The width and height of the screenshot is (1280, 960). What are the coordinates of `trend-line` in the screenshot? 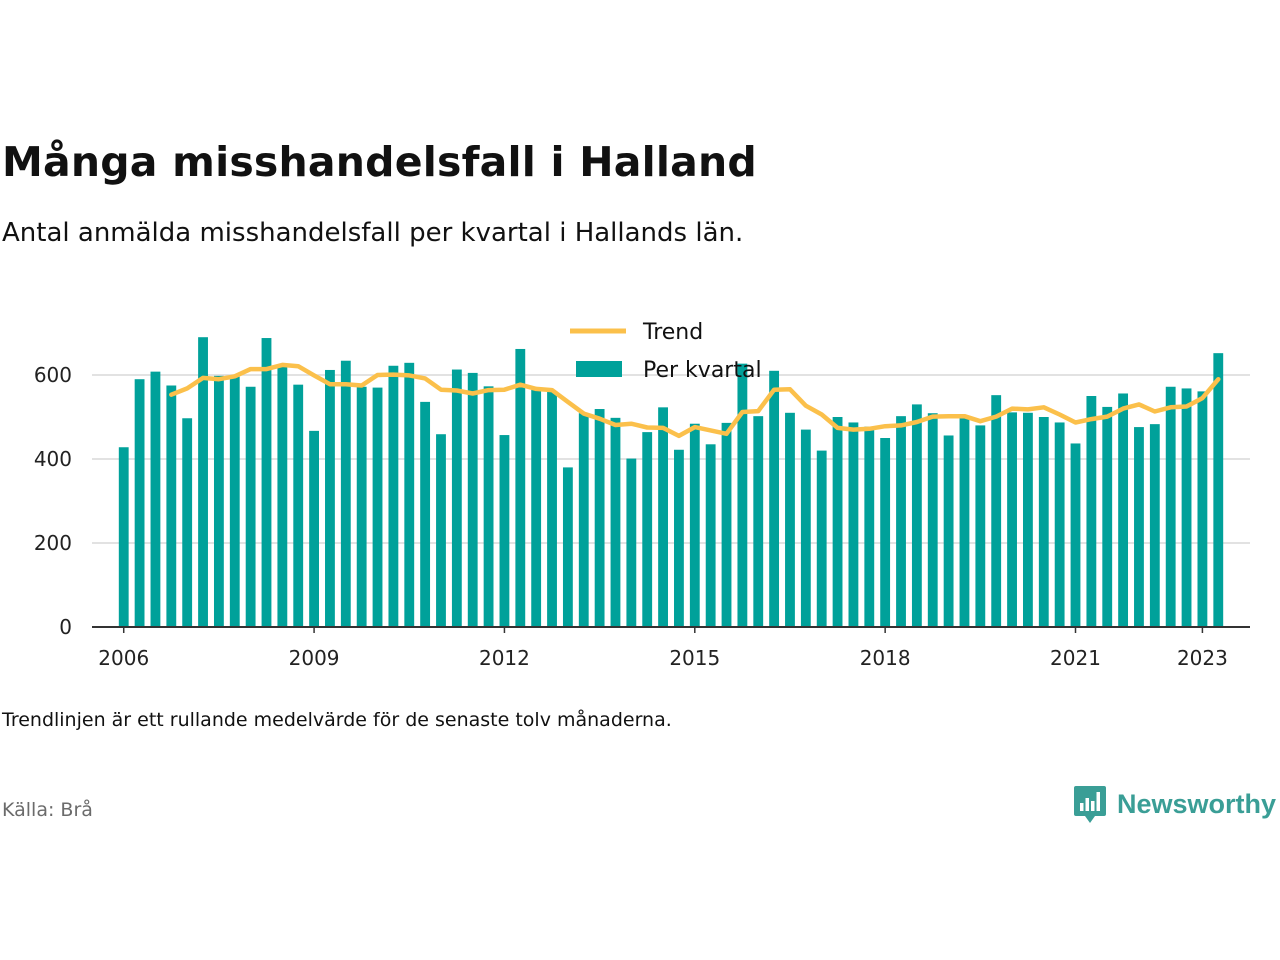 It's located at (695, 400).